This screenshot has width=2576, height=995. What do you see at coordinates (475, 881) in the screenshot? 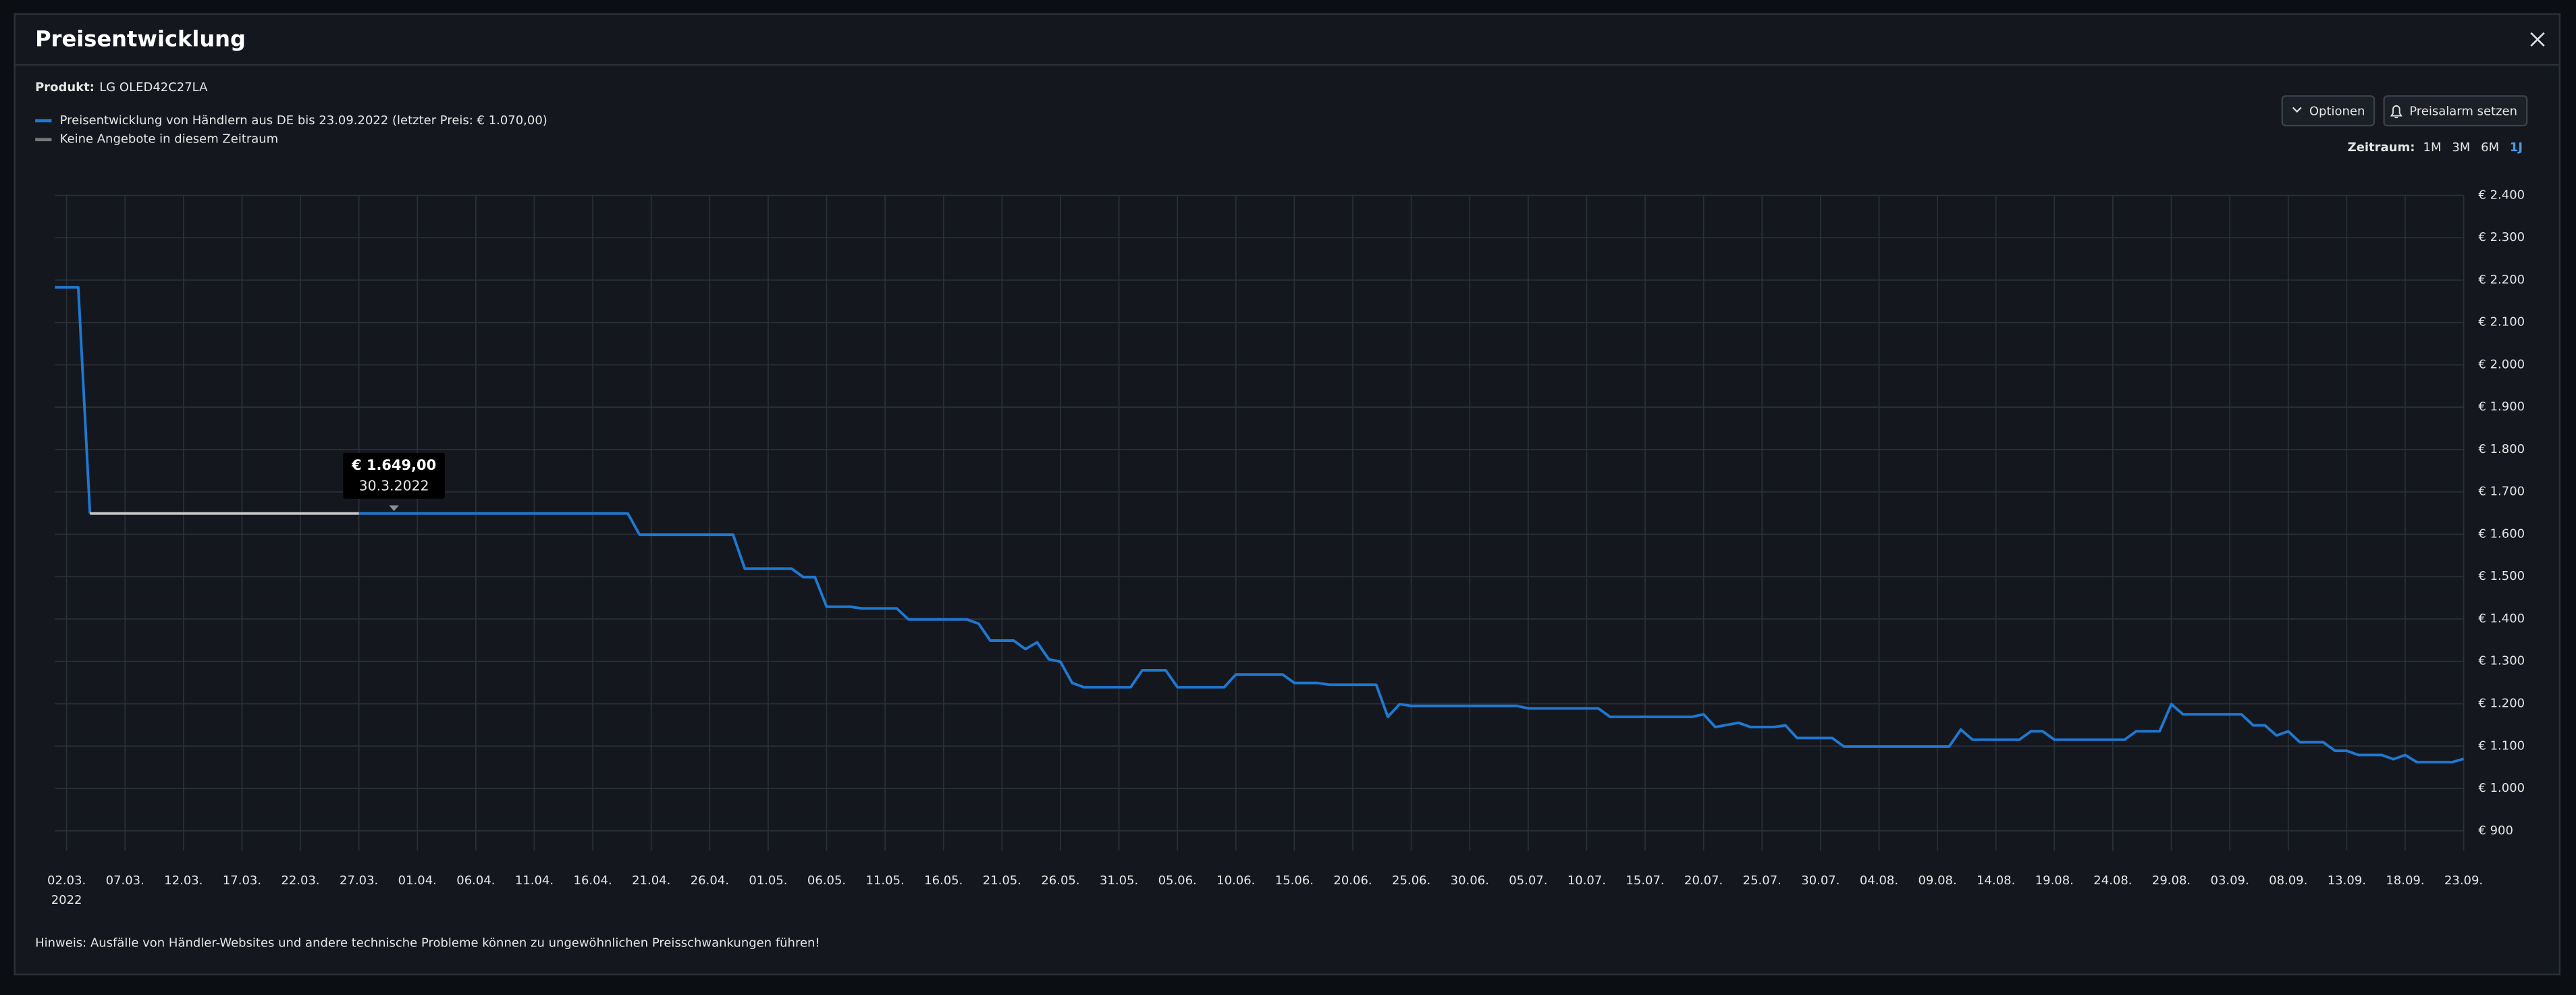
I see `x-tick-label: 06.04.` at bounding box center [475, 881].